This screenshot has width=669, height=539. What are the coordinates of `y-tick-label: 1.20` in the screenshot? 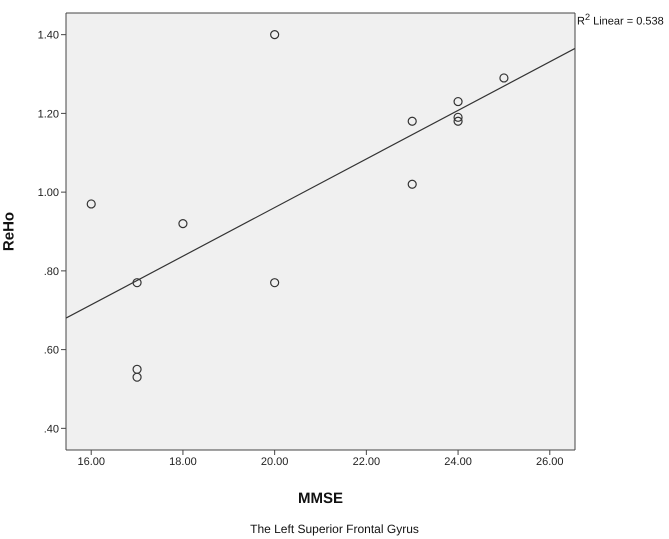 It's located at (48, 114).